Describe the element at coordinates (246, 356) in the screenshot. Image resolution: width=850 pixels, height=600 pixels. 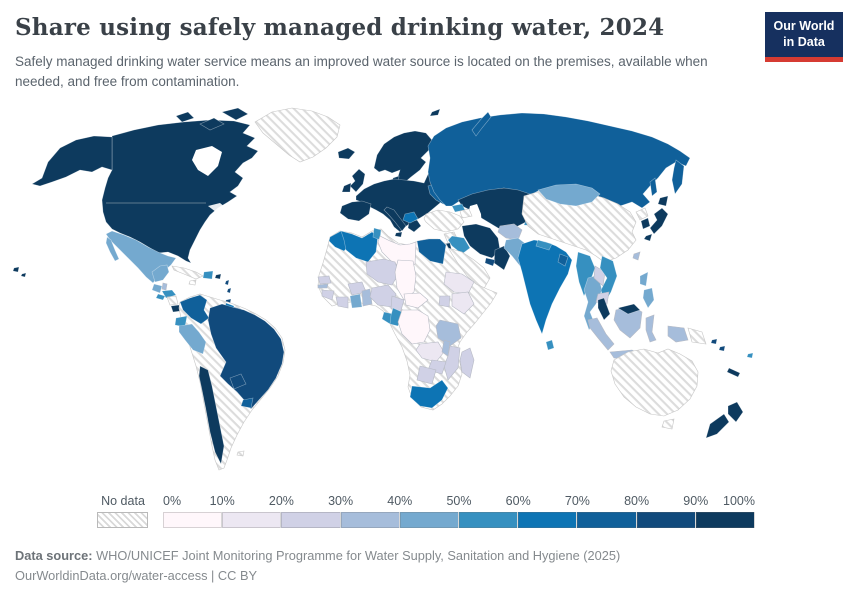
I see `country-brazil` at that location.